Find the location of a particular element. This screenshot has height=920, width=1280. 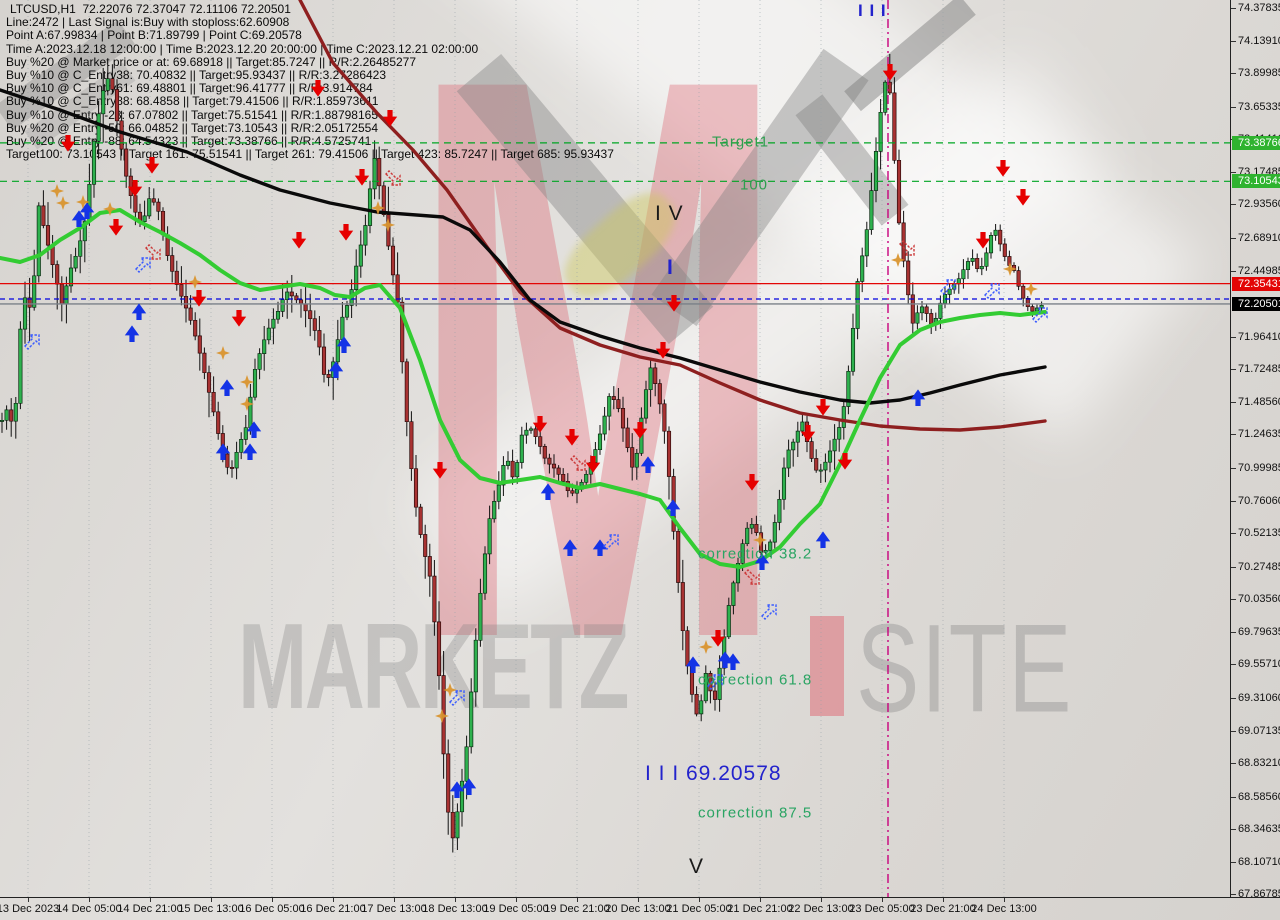

time-label: 20 Dec 13:00 is located at coordinates (638, 909).